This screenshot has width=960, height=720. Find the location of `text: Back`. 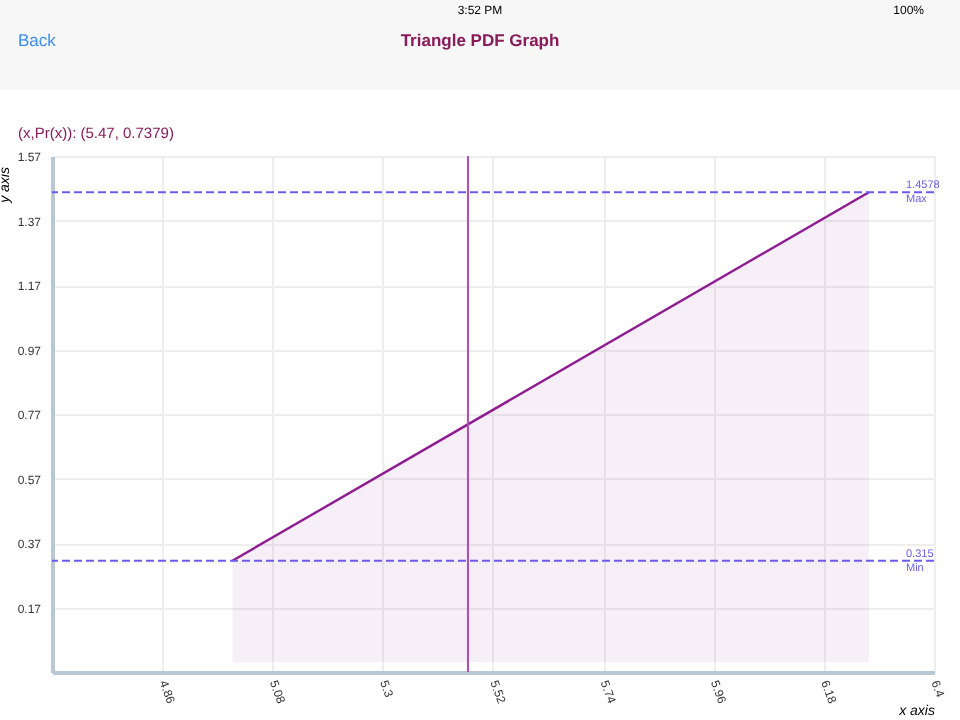

text: Back is located at coordinates (38, 40).